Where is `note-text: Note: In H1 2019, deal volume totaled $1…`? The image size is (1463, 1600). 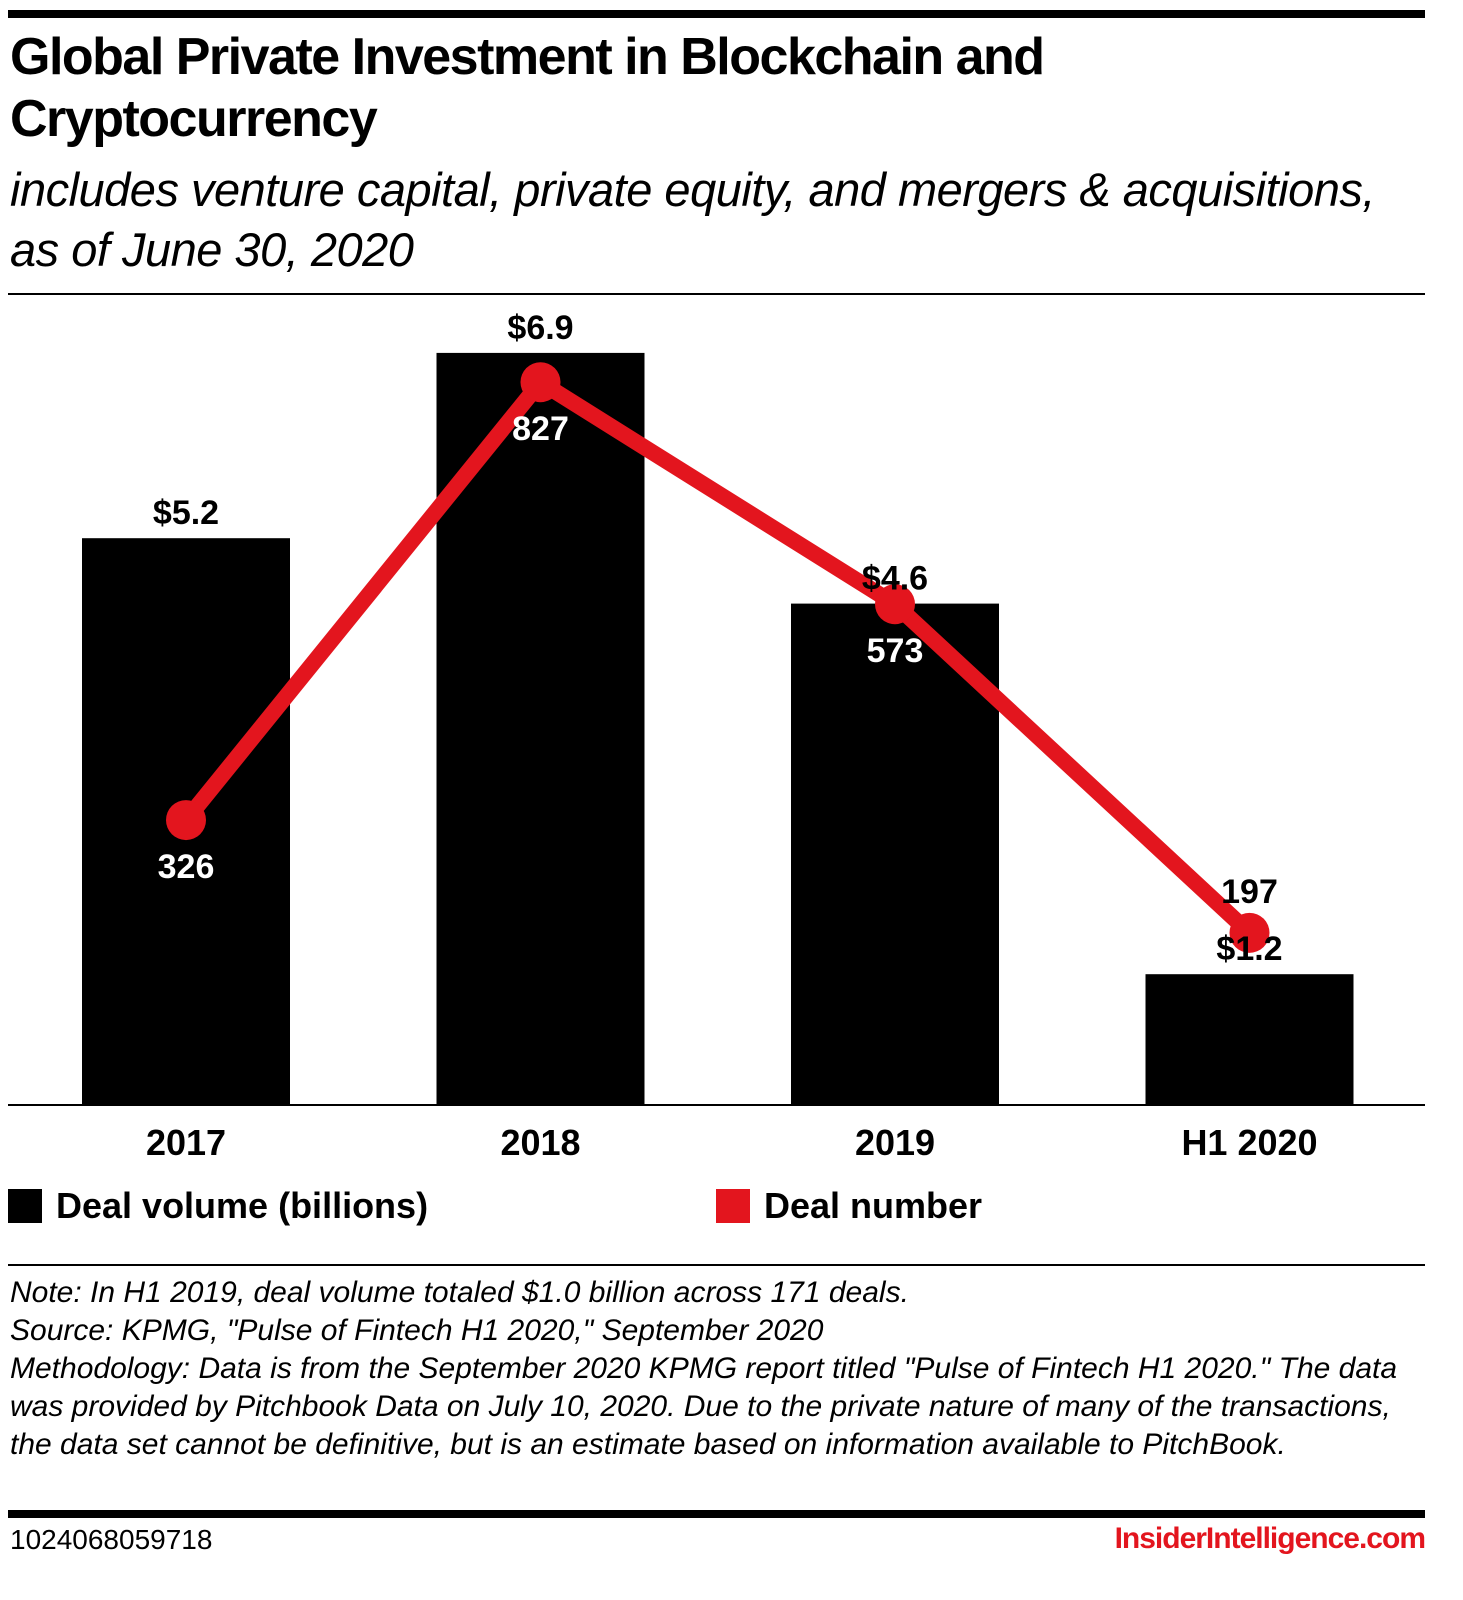
note-text: Note: In H1 2019, deal volume totaled $1… is located at coordinates (459, 1292).